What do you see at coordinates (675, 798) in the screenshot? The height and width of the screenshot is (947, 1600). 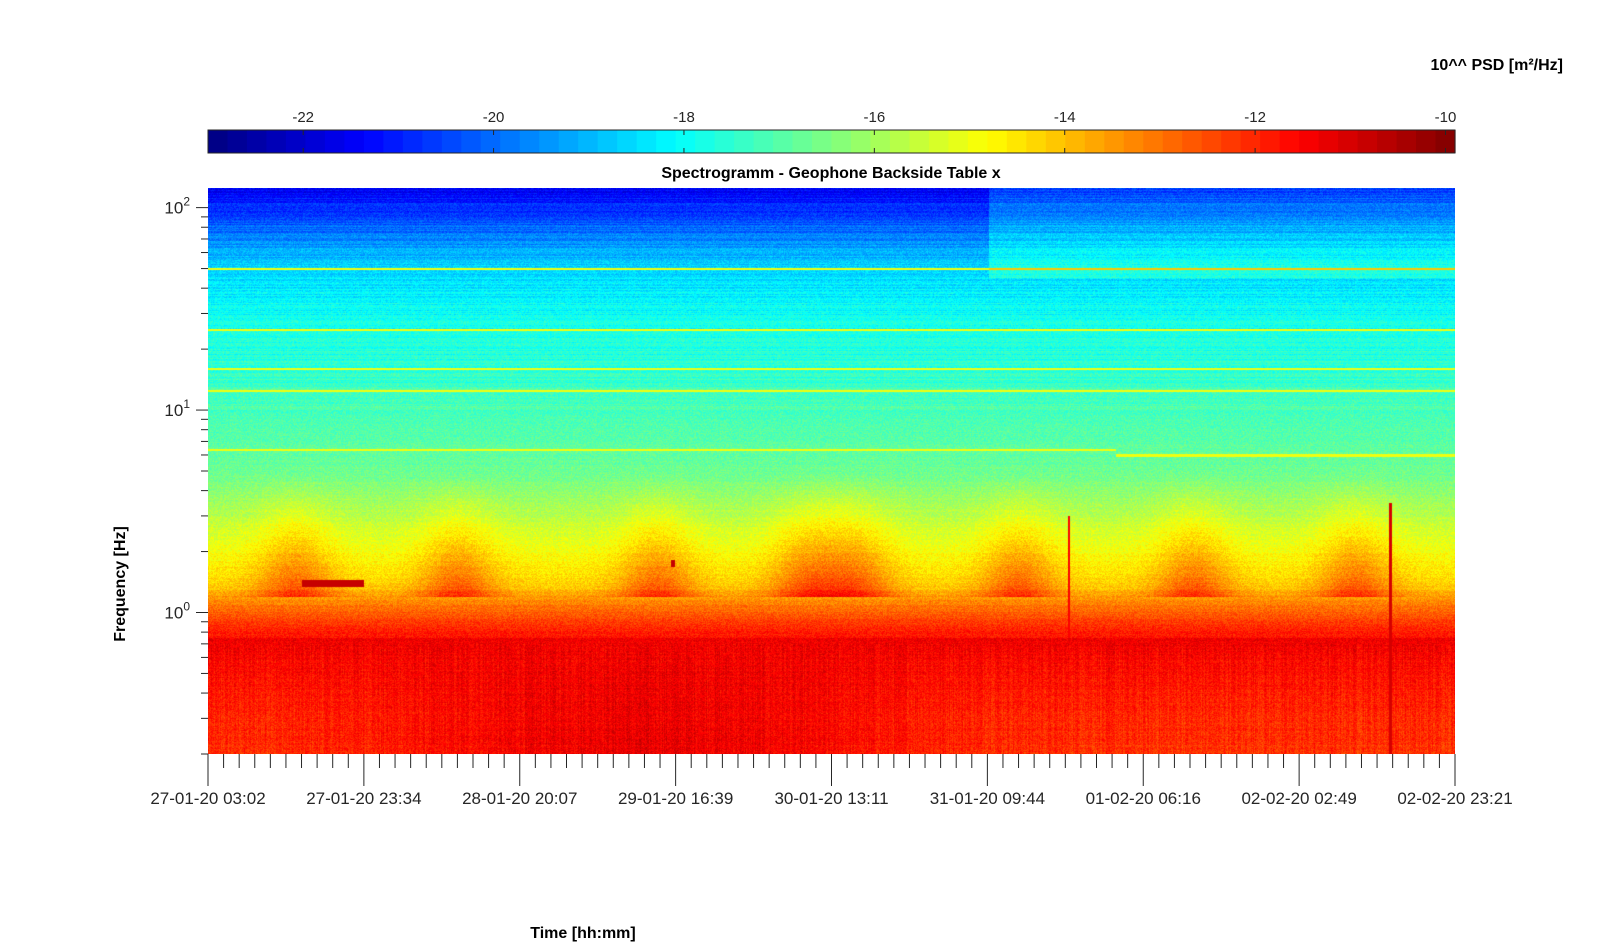 I see `x-tick-label: 29-01-20 16:39` at bounding box center [675, 798].